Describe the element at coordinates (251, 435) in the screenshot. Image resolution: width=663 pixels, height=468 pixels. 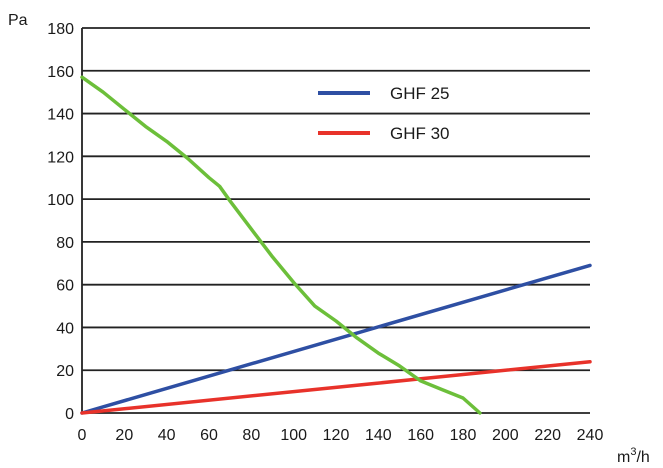
I see `x-tick-label: 80` at that location.